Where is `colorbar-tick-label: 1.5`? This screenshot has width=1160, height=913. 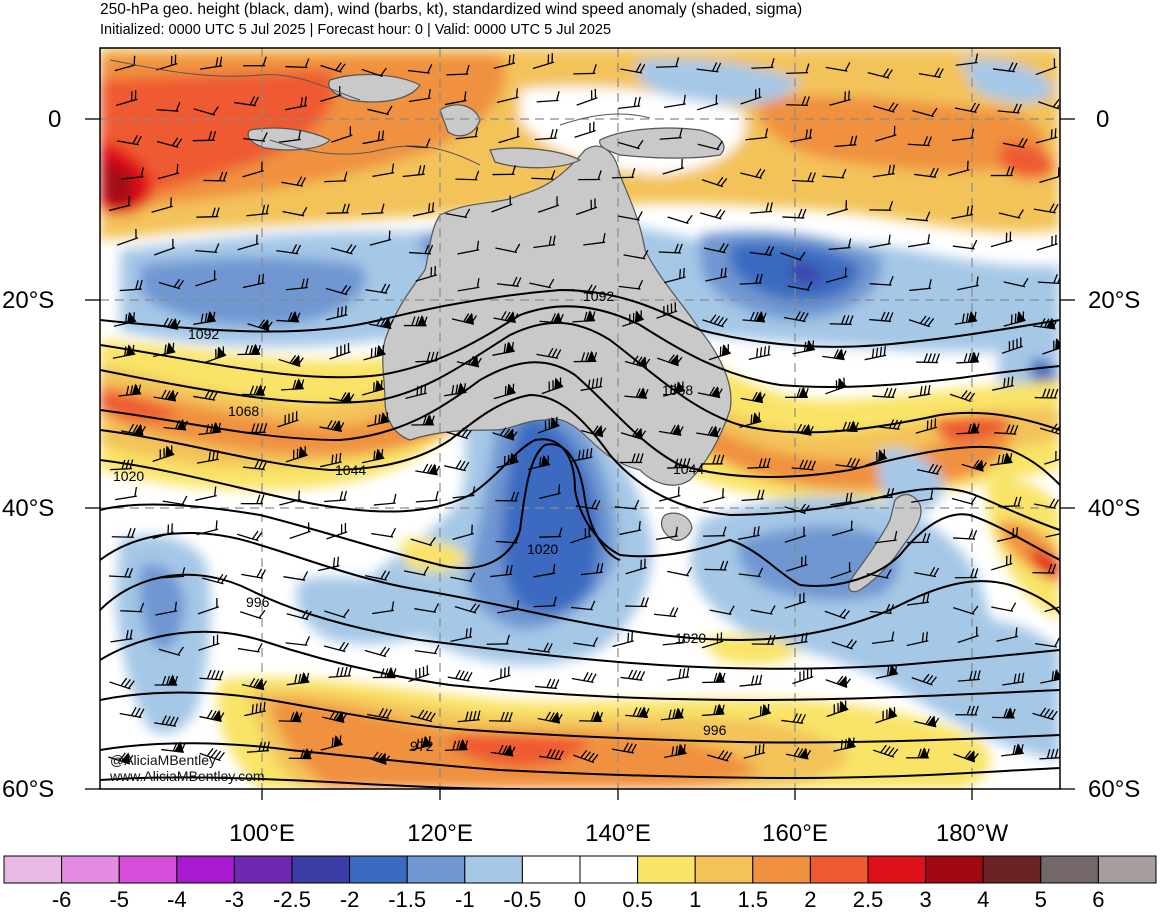 colorbar-tick-label: 1.5 is located at coordinates (753, 900).